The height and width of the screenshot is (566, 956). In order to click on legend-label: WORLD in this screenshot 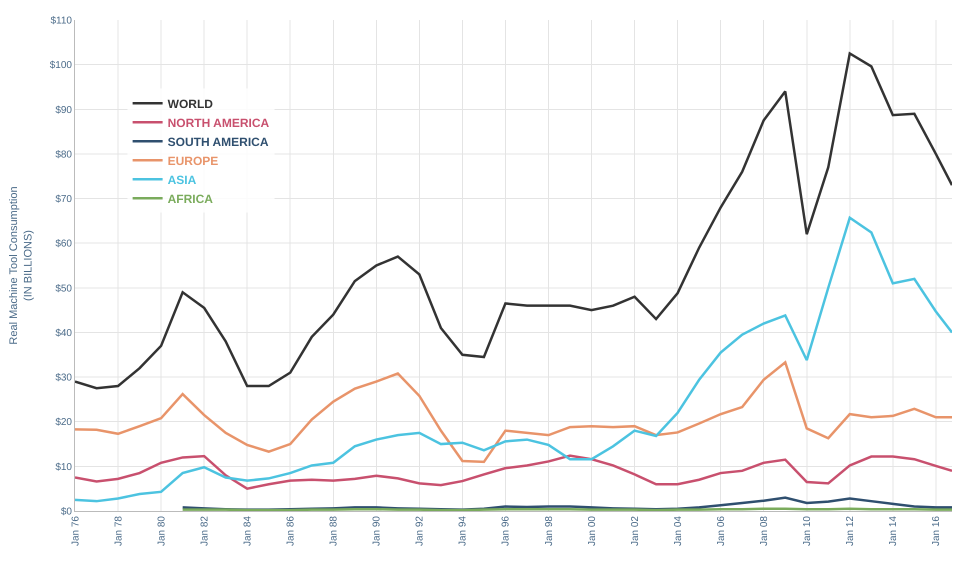, I will do `click(191, 103)`.